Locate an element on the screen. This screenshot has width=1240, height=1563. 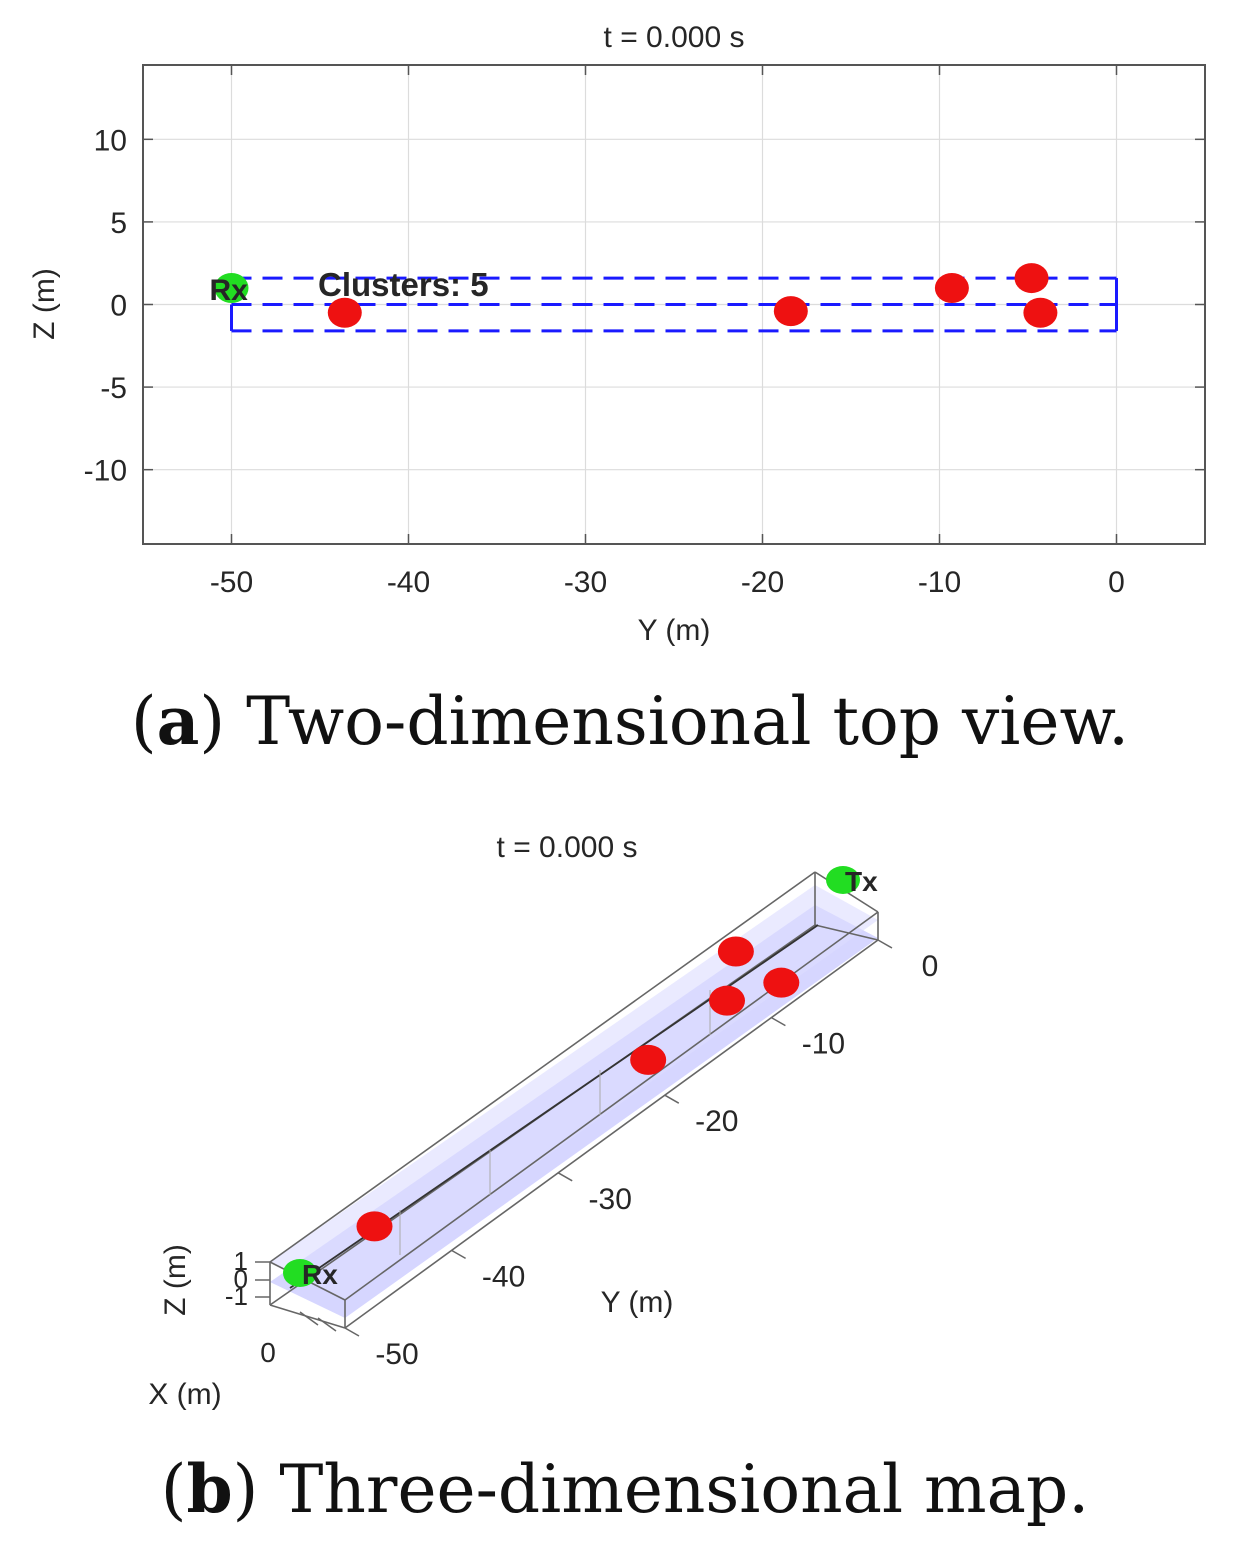
y-tick-labels: -10 -5 0 5 10 is located at coordinates (105, 305).